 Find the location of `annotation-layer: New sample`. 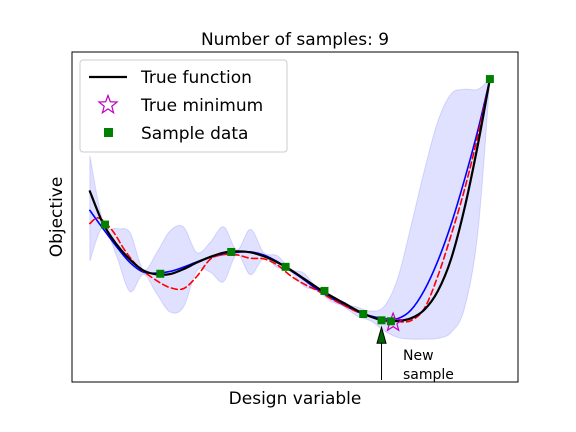

annotation-layer: New sample is located at coordinates (415, 354).